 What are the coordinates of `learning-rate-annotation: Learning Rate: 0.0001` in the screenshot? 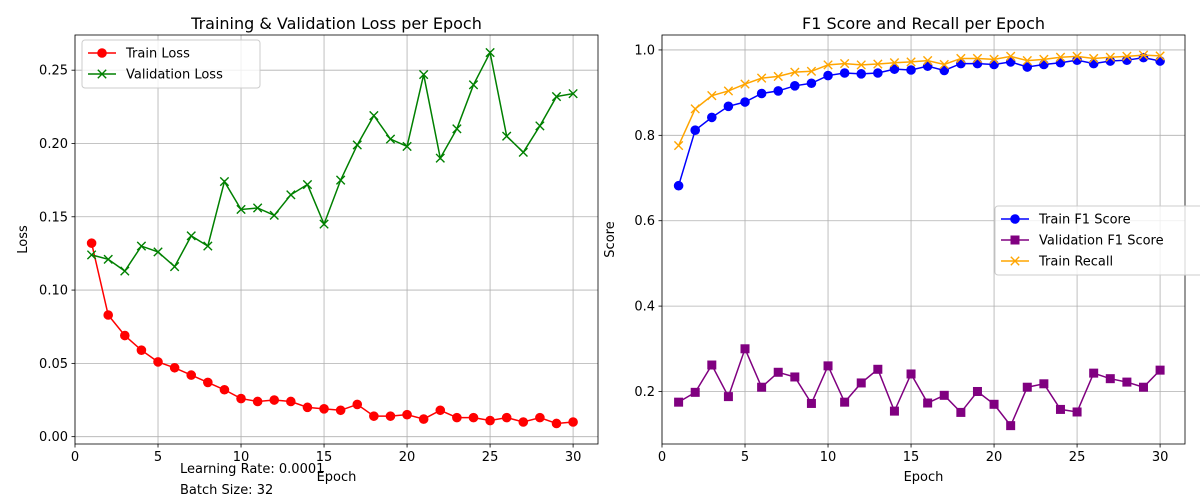 It's located at (252, 469).